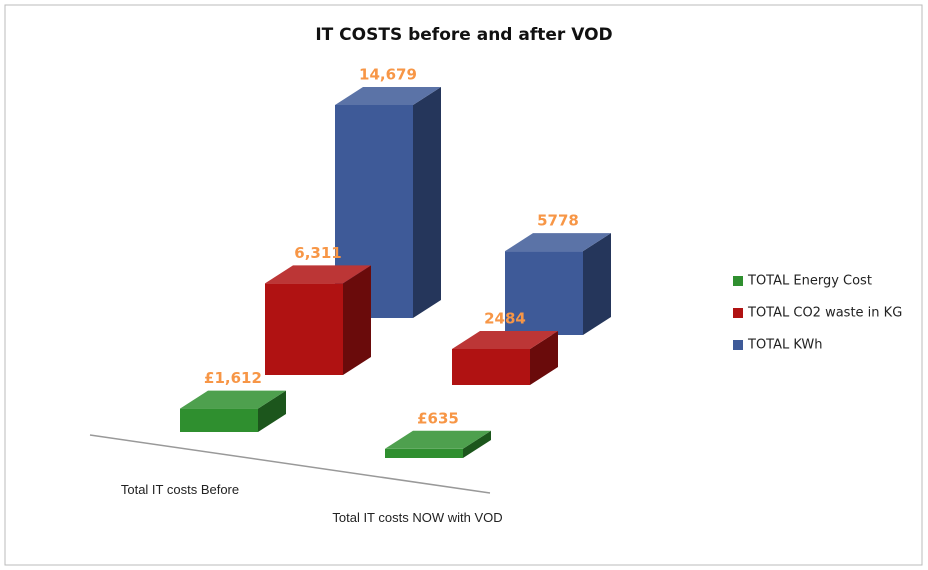 The height and width of the screenshot is (570, 928). Describe the element at coordinates (317, 253) in the screenshot. I see `value-label: 6,311` at that location.